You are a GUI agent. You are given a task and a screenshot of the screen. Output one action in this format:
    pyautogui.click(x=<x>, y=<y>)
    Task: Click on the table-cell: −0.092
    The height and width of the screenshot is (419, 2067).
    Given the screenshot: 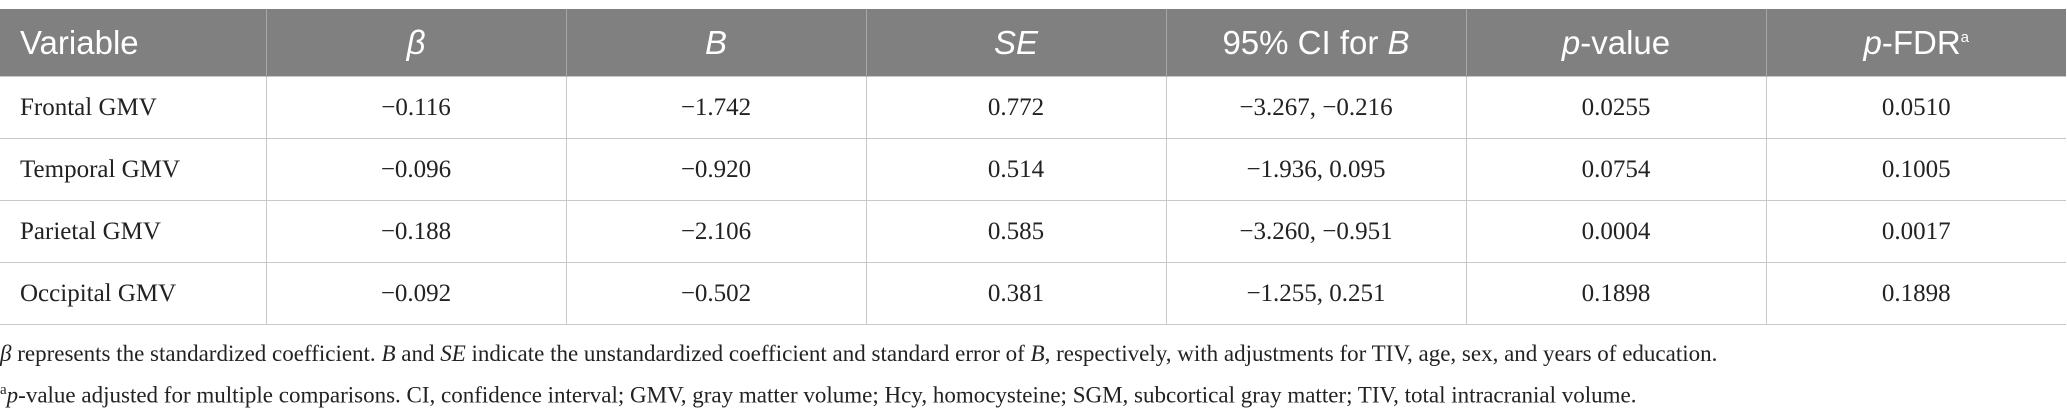 What is the action you would take?
    pyautogui.click(x=416, y=293)
    